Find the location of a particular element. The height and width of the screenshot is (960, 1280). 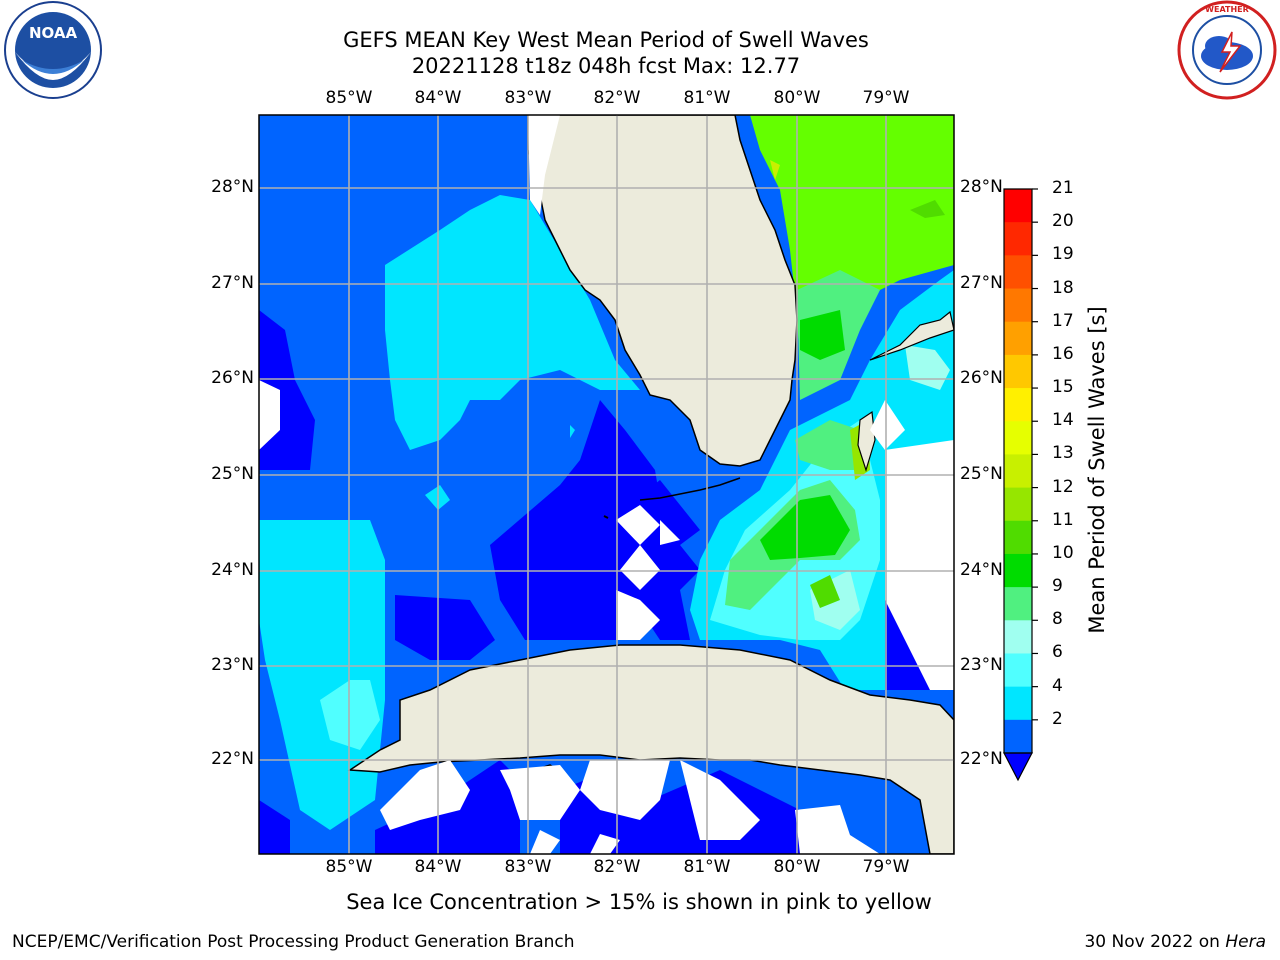

lat-label-left: 23°N is located at coordinates (232, 665).